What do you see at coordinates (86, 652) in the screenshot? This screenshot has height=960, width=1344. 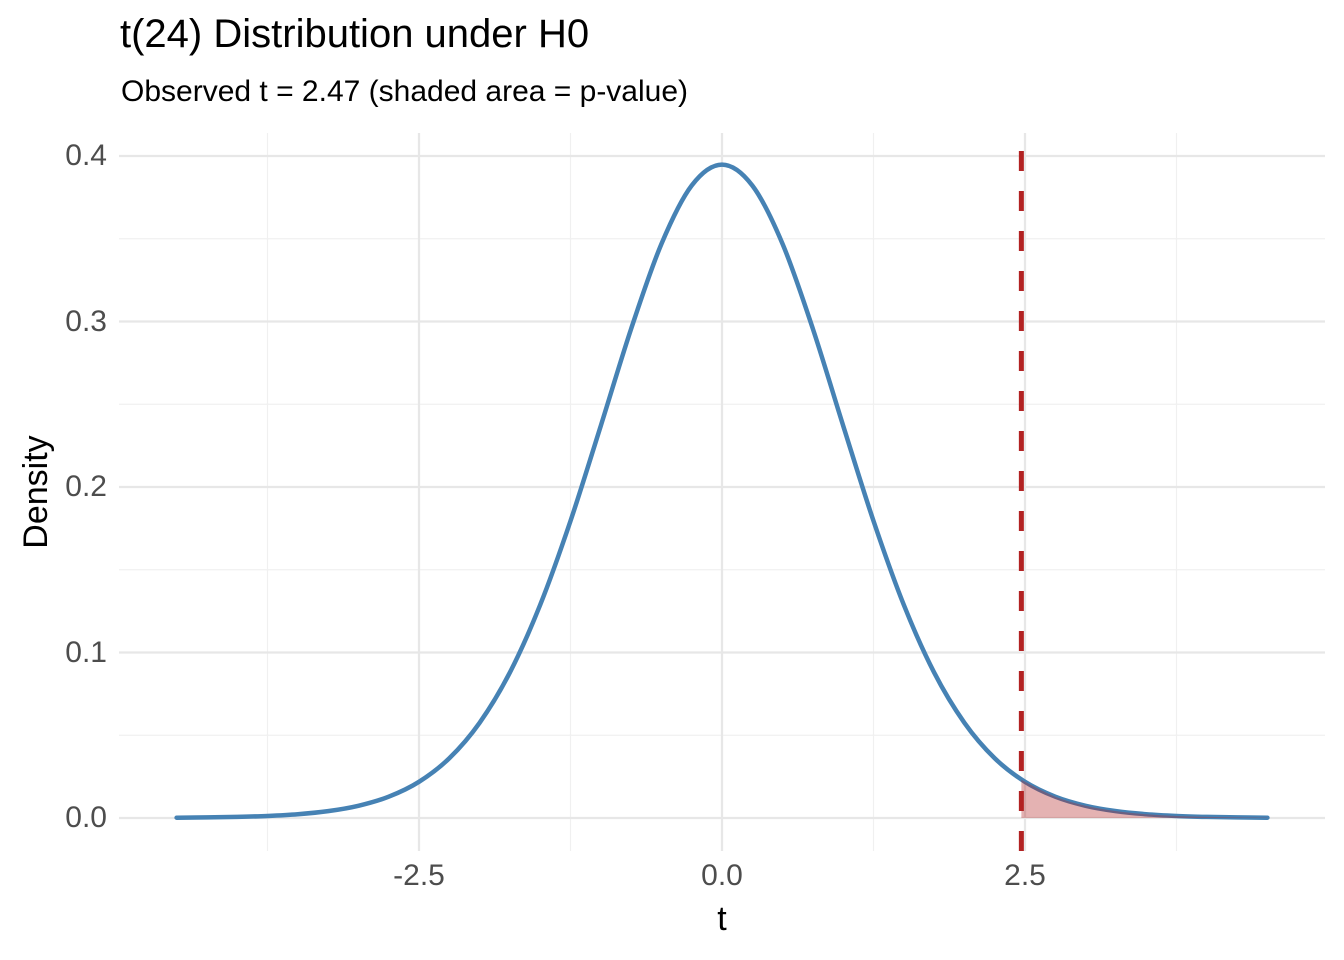 I see `y-tick-label-1: 0.1` at bounding box center [86, 652].